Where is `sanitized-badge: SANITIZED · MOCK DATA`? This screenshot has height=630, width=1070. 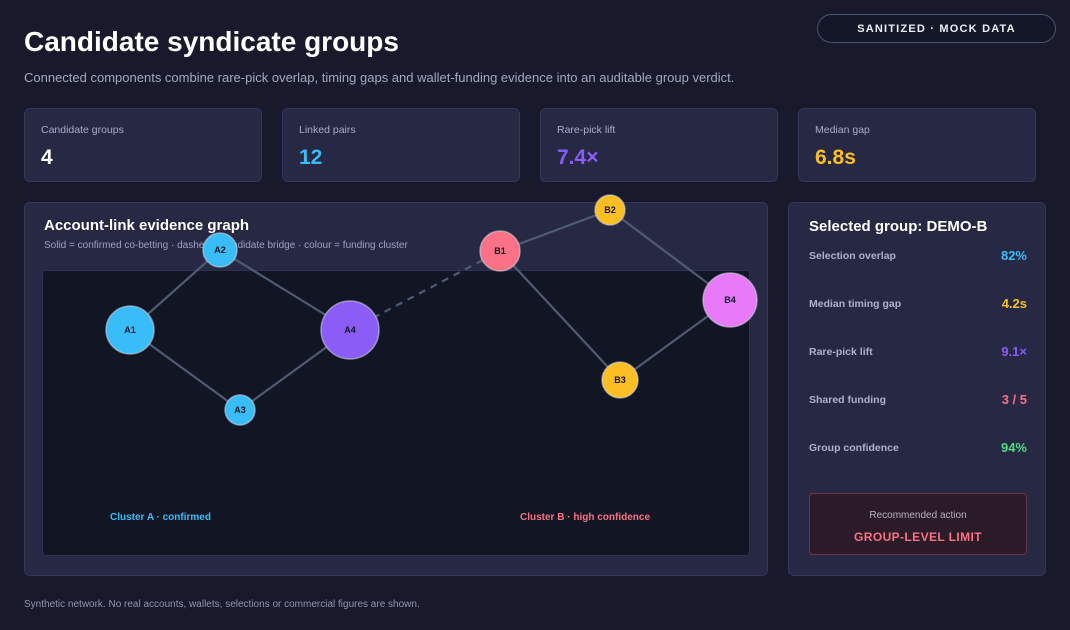
sanitized-badge: SANITIZED · MOCK DATA is located at coordinates (936, 28).